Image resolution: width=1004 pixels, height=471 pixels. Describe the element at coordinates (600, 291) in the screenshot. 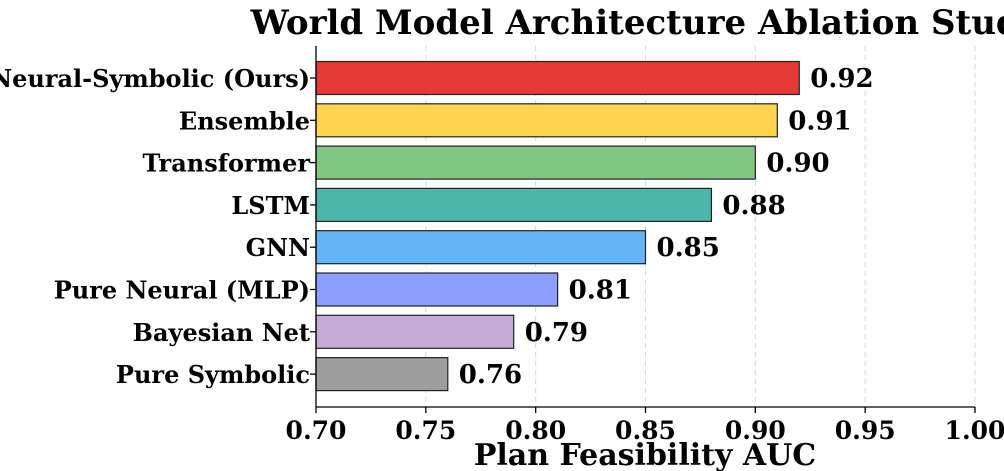

I see `data-label: 0.81` at that location.